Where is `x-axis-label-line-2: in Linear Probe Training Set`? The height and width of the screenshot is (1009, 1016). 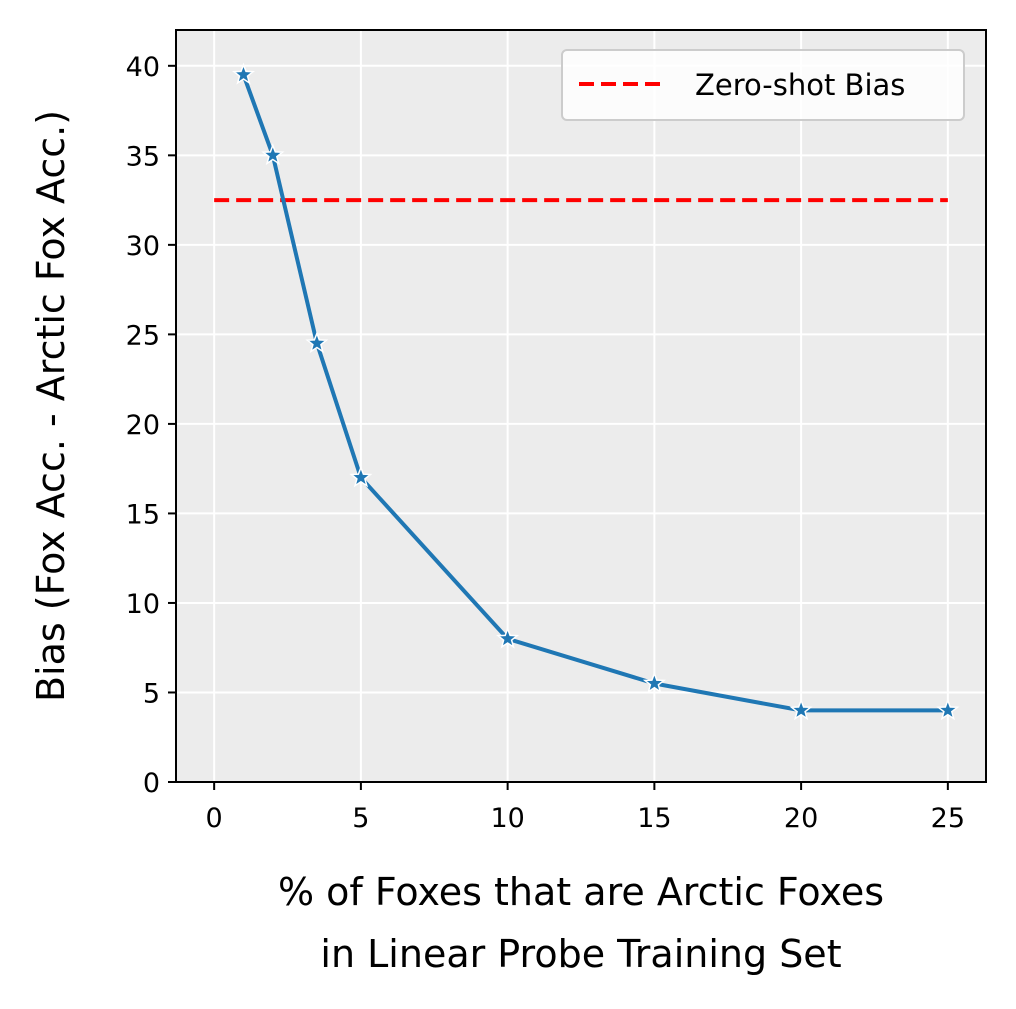
x-axis-label-line-2: in Linear Probe Training Set is located at coordinates (580, 954).